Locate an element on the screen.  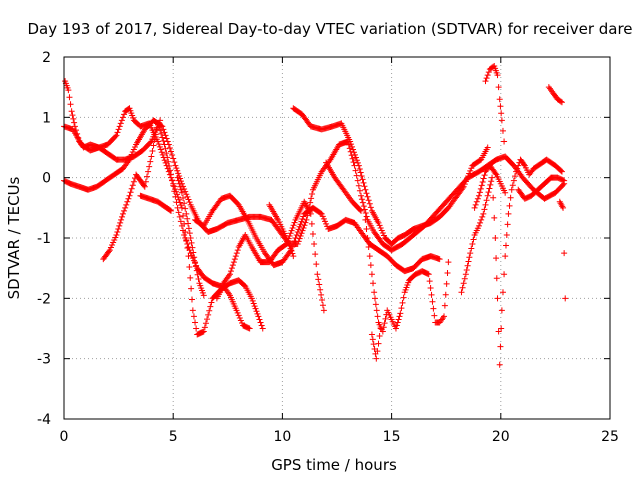
series-track-i is located at coordinates (555, 95).